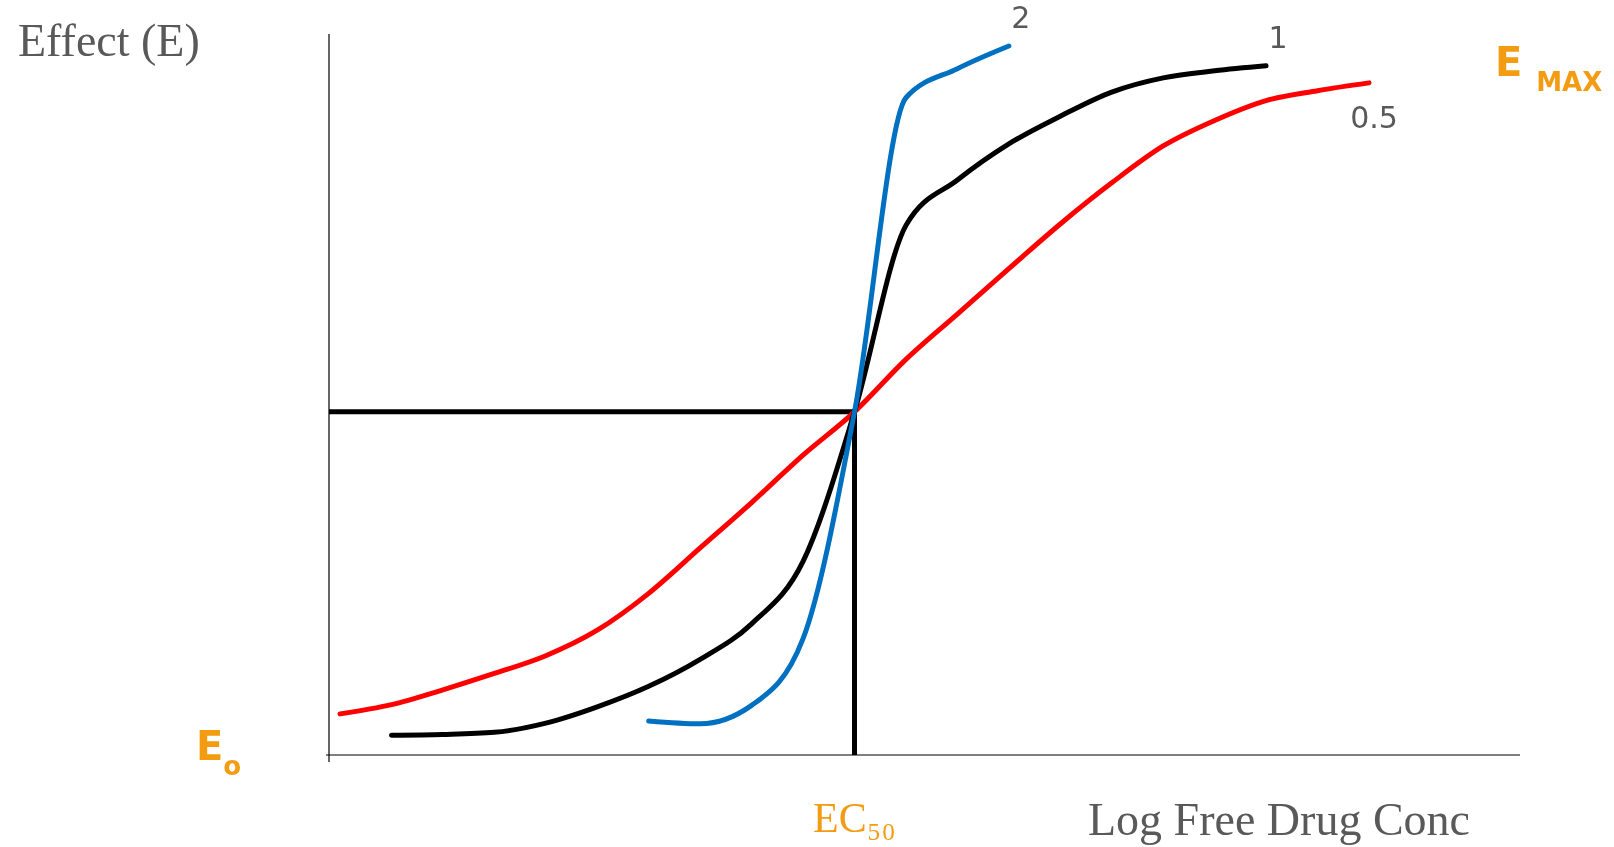 The height and width of the screenshot is (847, 1614). Describe the element at coordinates (1374, 117) in the screenshot. I see `series-label: 0.5` at that location.